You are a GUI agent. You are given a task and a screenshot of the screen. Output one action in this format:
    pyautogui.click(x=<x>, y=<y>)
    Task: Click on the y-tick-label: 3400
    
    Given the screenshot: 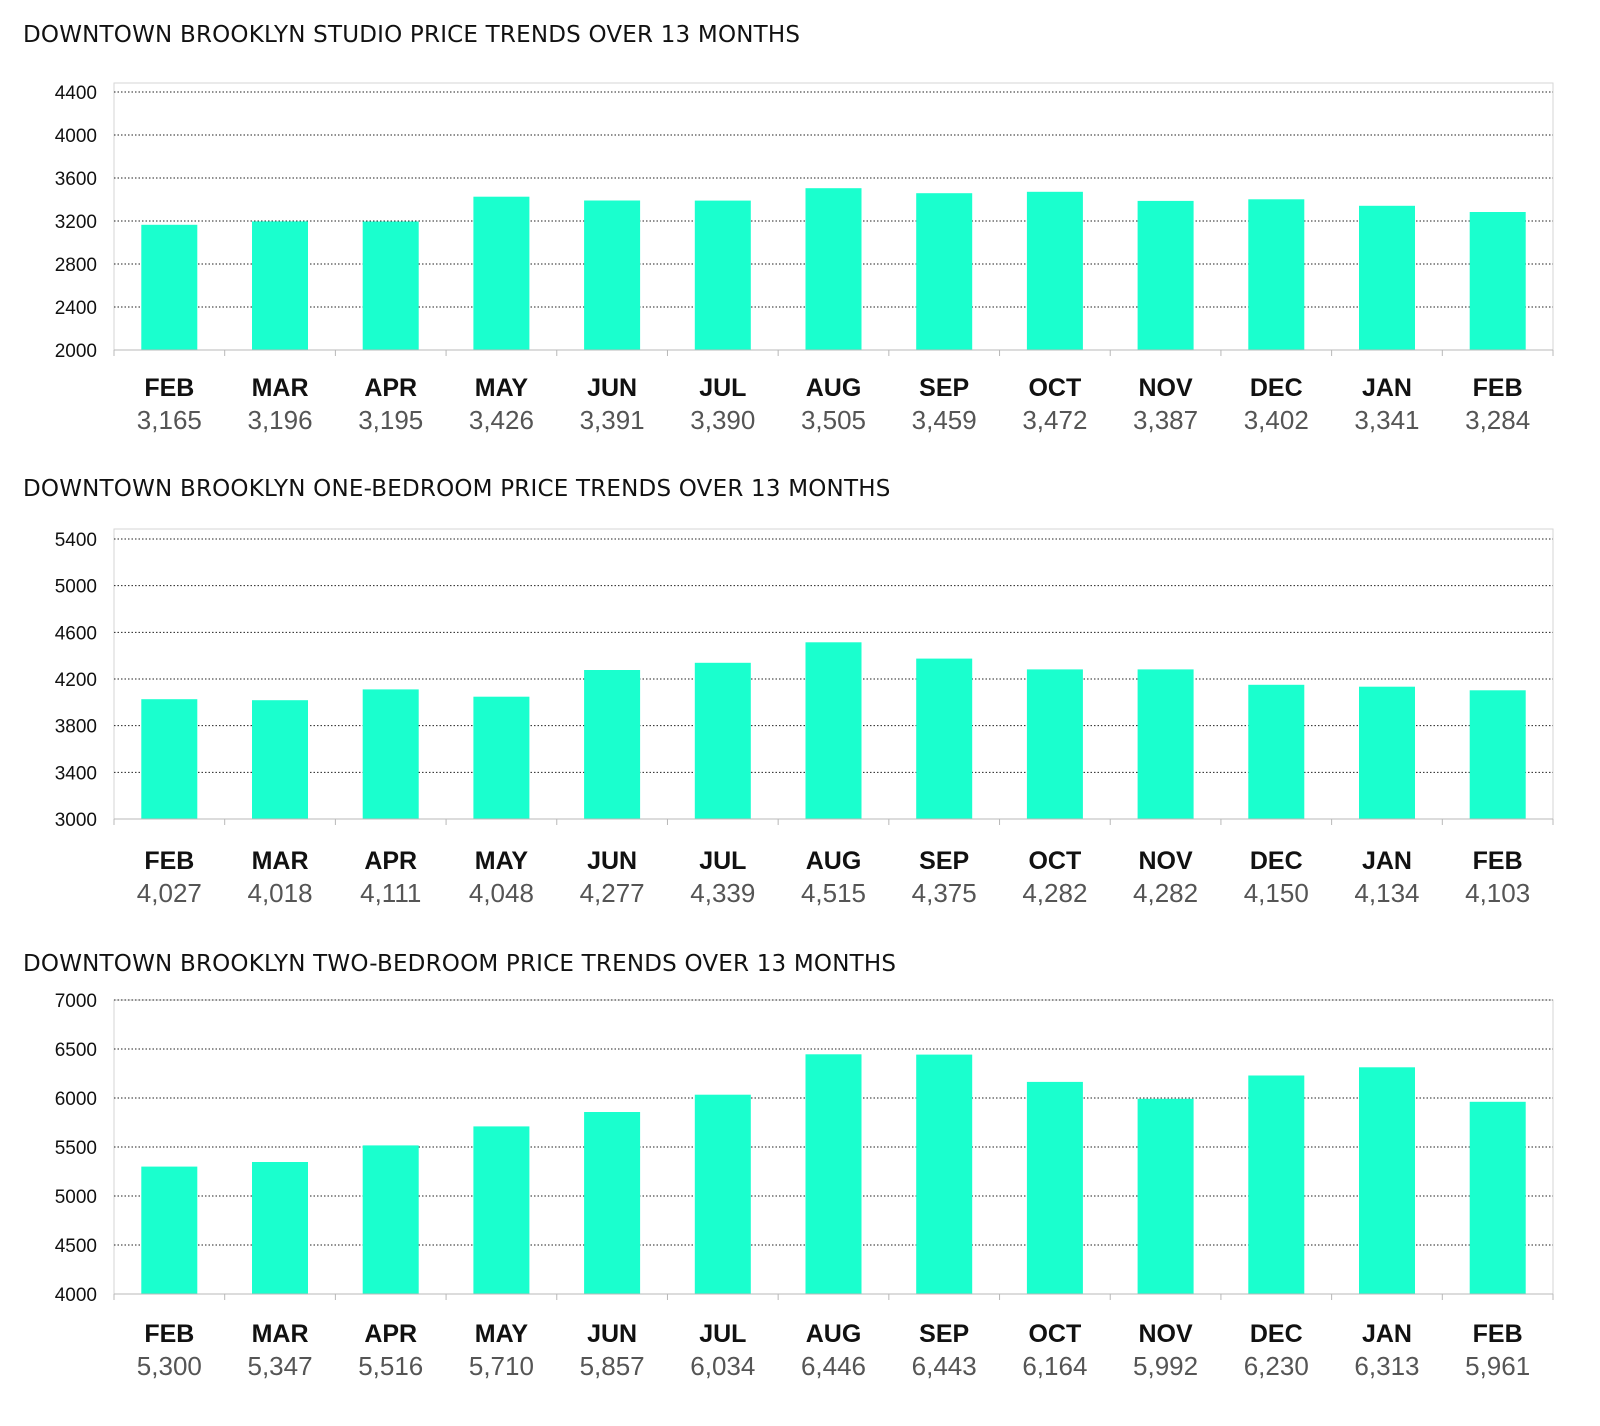 What is the action you would take?
    pyautogui.click(x=76, y=773)
    